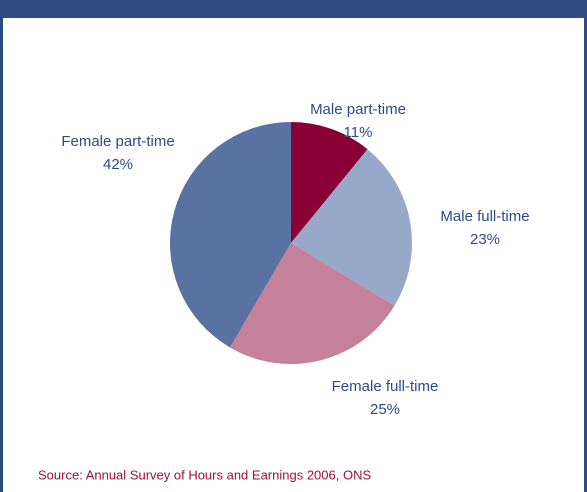  Describe the element at coordinates (358, 132) in the screenshot. I see `slice-value-label: 11%` at that location.